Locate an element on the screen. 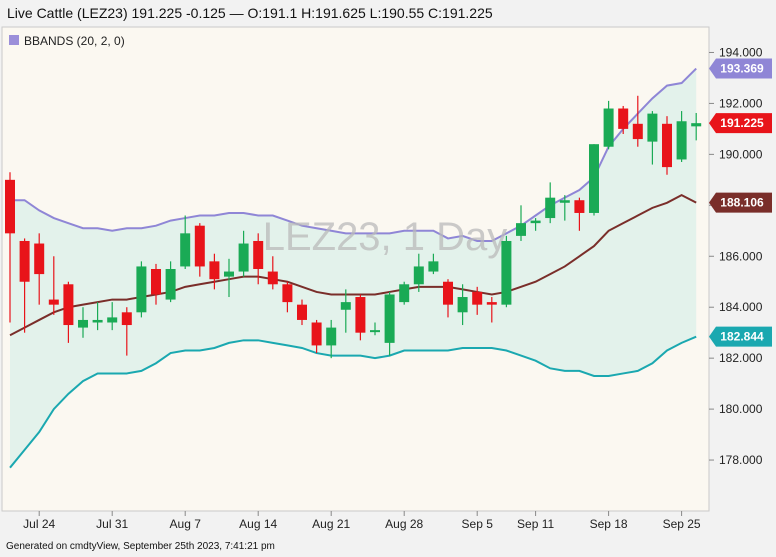  y-tick-label: 180.000 is located at coordinates (741, 409).